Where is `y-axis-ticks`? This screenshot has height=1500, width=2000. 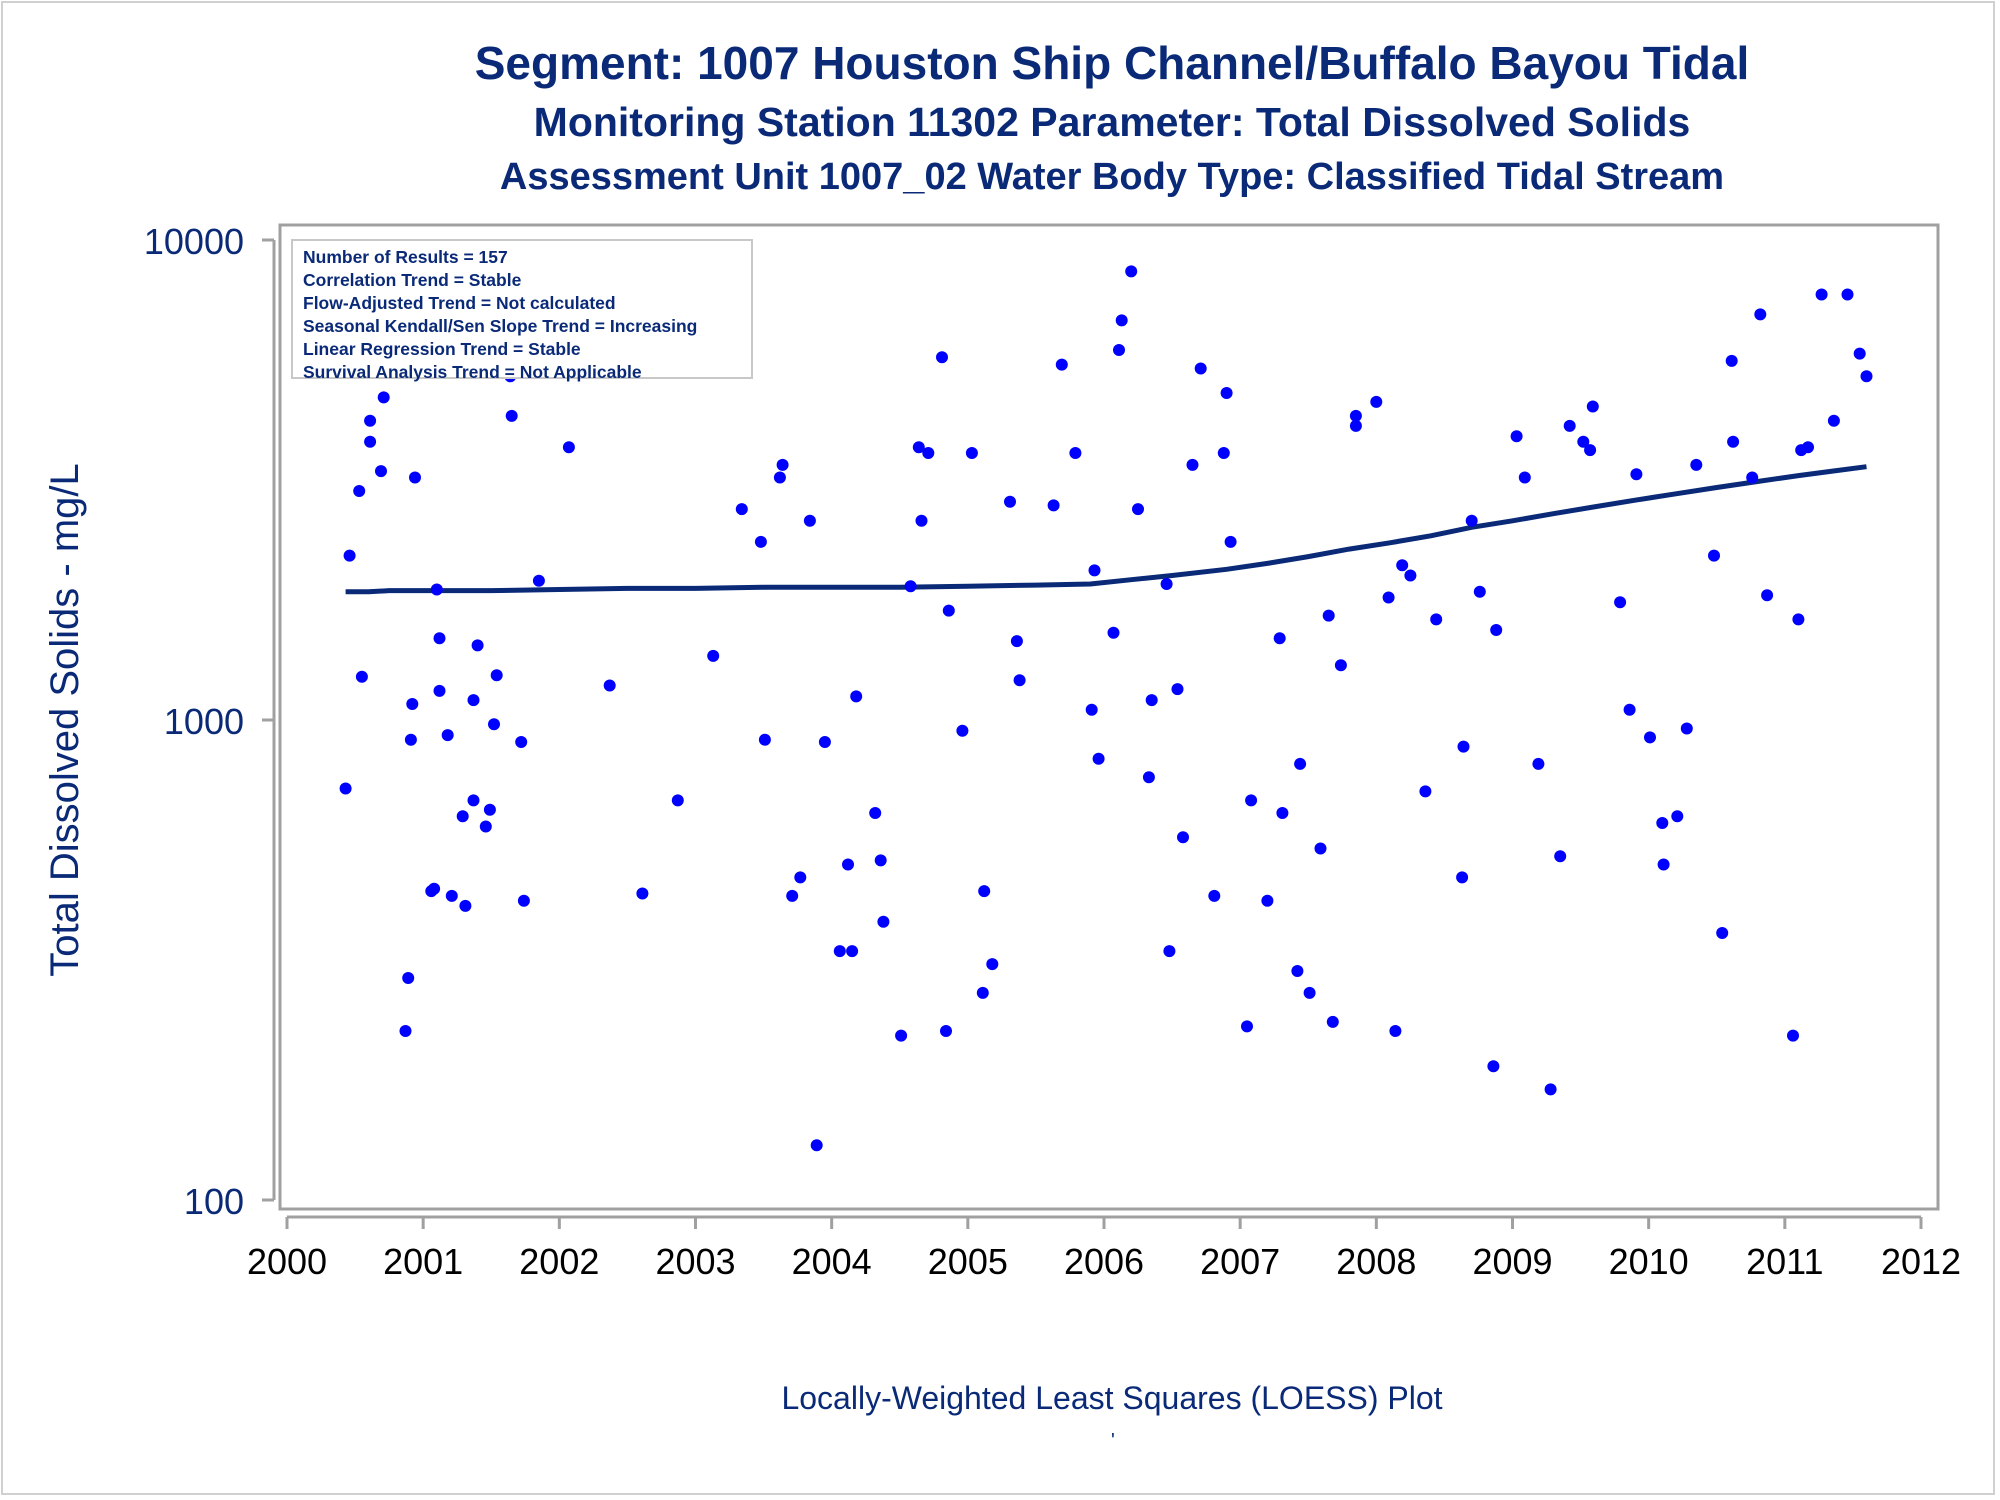
y-axis-ticks is located at coordinates (268, 720).